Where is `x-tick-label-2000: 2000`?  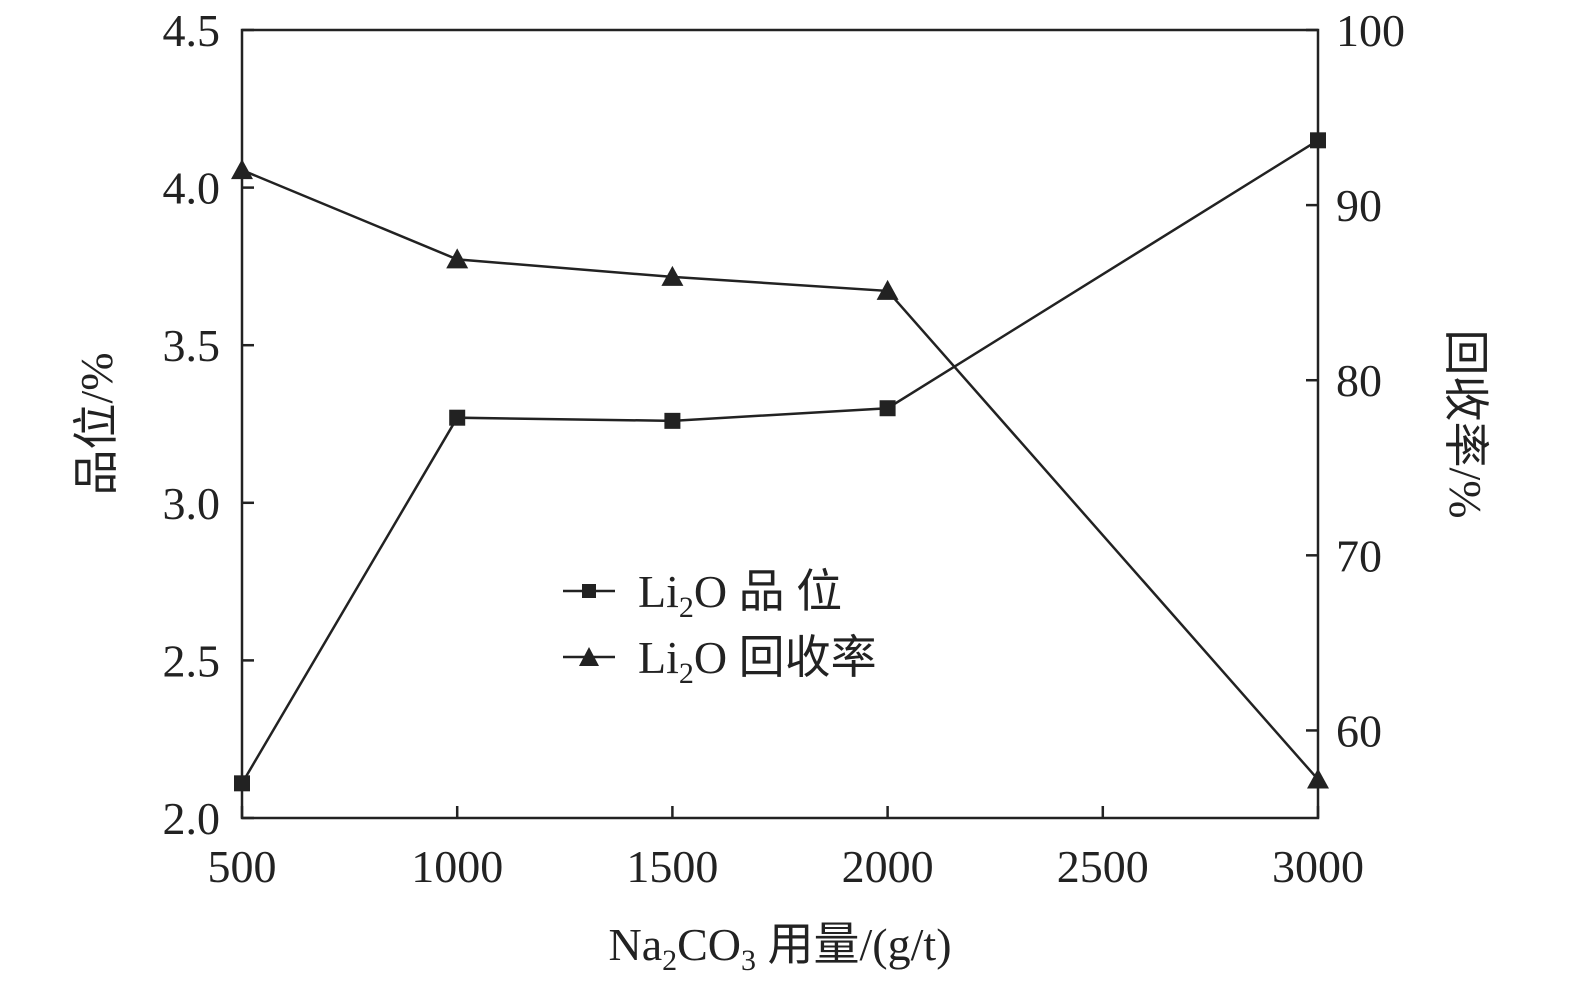
x-tick-label-2000: 2000 is located at coordinates (888, 866).